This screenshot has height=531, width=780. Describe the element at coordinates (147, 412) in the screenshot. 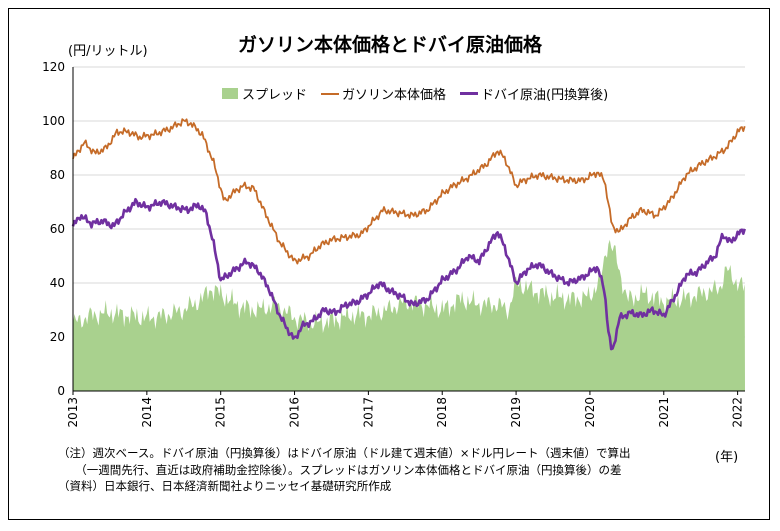

I see `x-tick-label: 2014` at that location.